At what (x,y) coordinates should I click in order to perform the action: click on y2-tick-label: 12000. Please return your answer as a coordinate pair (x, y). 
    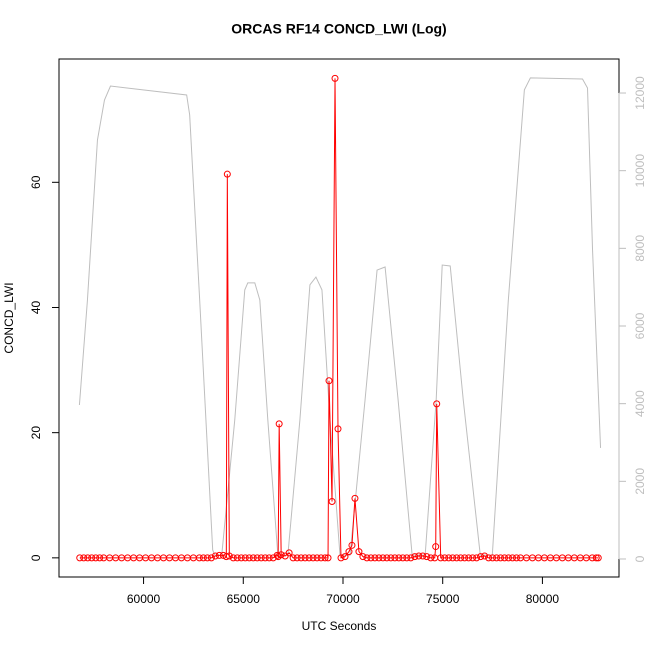
    Looking at the image, I should click on (640, 93).